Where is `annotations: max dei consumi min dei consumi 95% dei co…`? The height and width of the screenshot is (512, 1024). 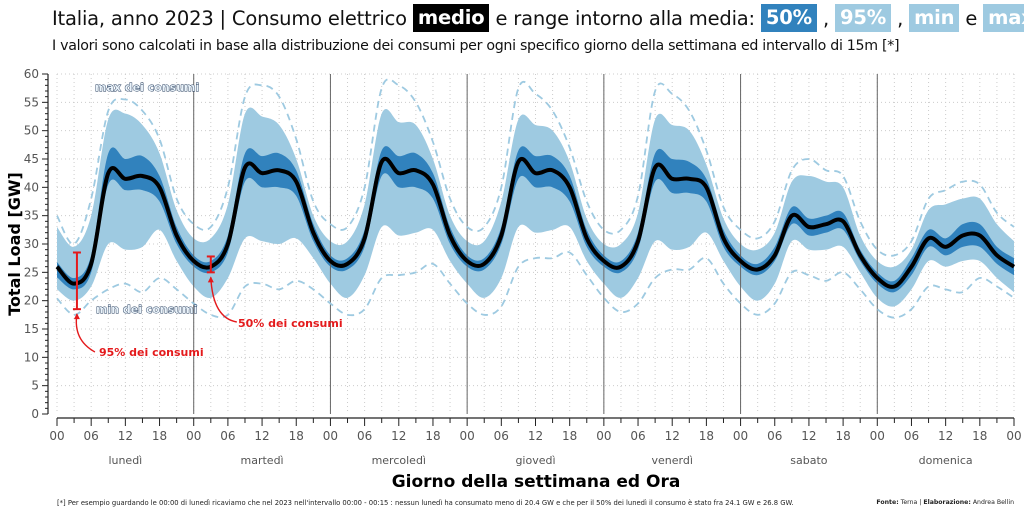
annotations: max dei consumi min dei consumi 95% dei co… is located at coordinates (207, 220).